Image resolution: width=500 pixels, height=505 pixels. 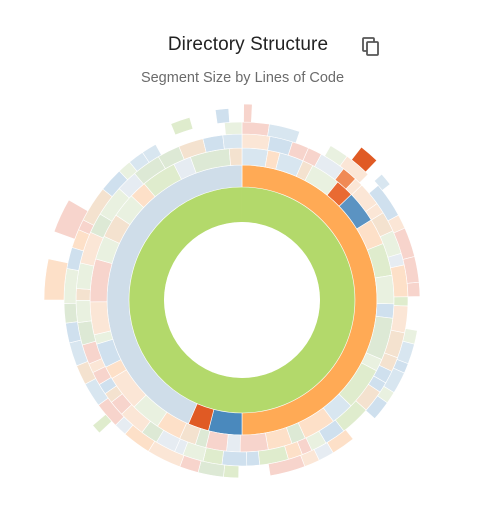 I want to click on chart-title: Directory Structure, so click(x=250, y=45).